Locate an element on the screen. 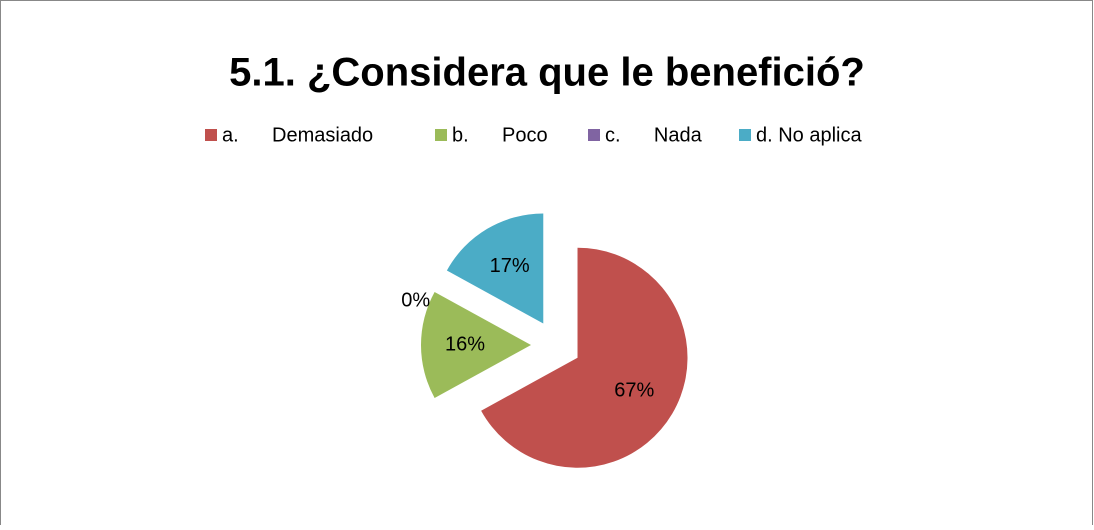 This screenshot has height=530, width=1094. legend-label: c. Nada is located at coordinates (654, 135).